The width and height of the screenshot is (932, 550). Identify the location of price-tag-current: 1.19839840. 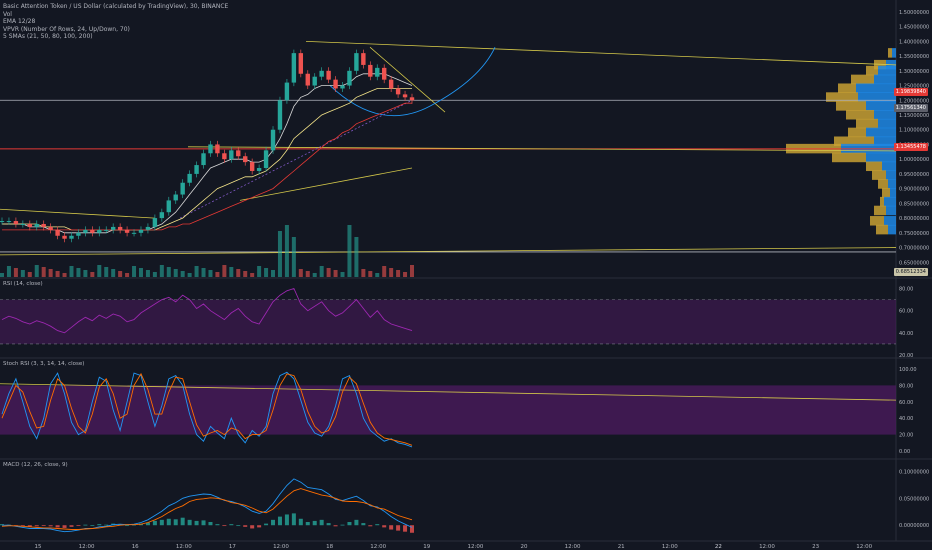
(910, 92).